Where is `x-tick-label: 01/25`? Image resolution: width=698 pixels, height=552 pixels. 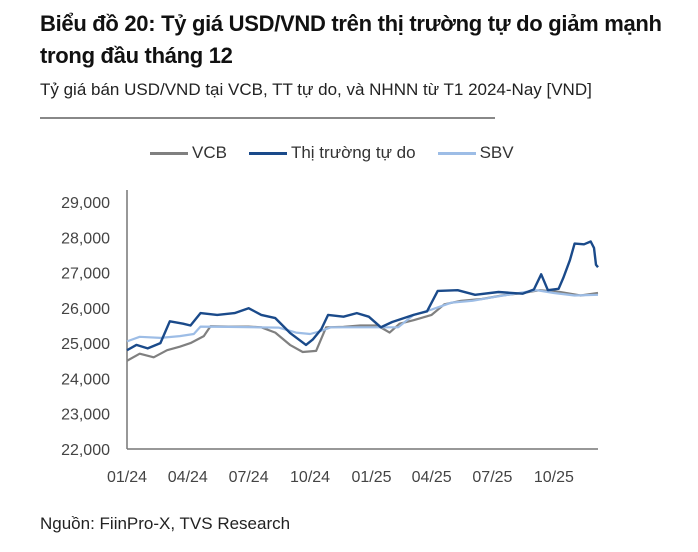 x-tick-label: 01/25 is located at coordinates (371, 477).